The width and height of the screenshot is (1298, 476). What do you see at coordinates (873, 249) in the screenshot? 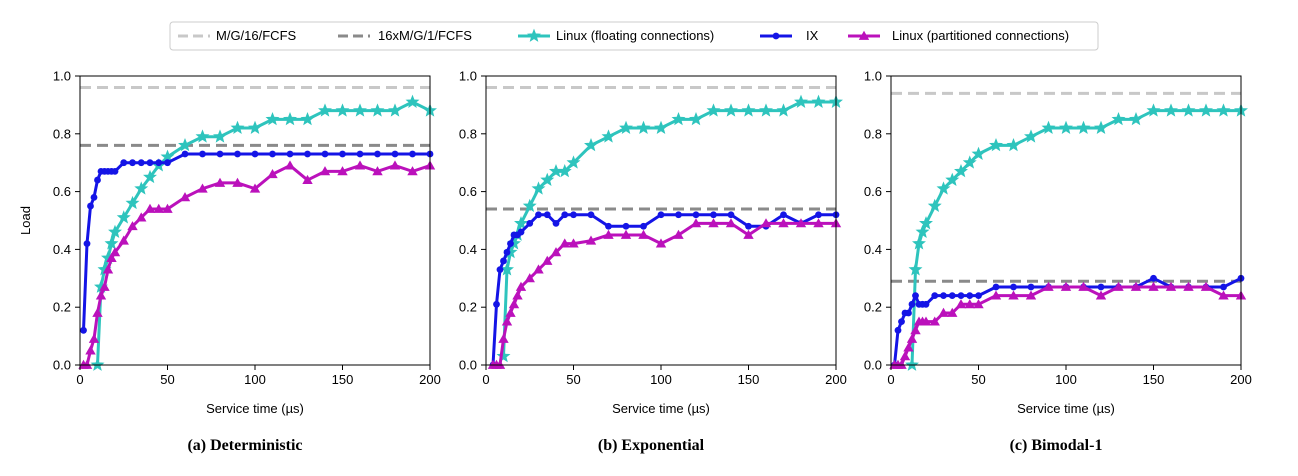
I see `y-tick-label: 0.4` at bounding box center [873, 249].